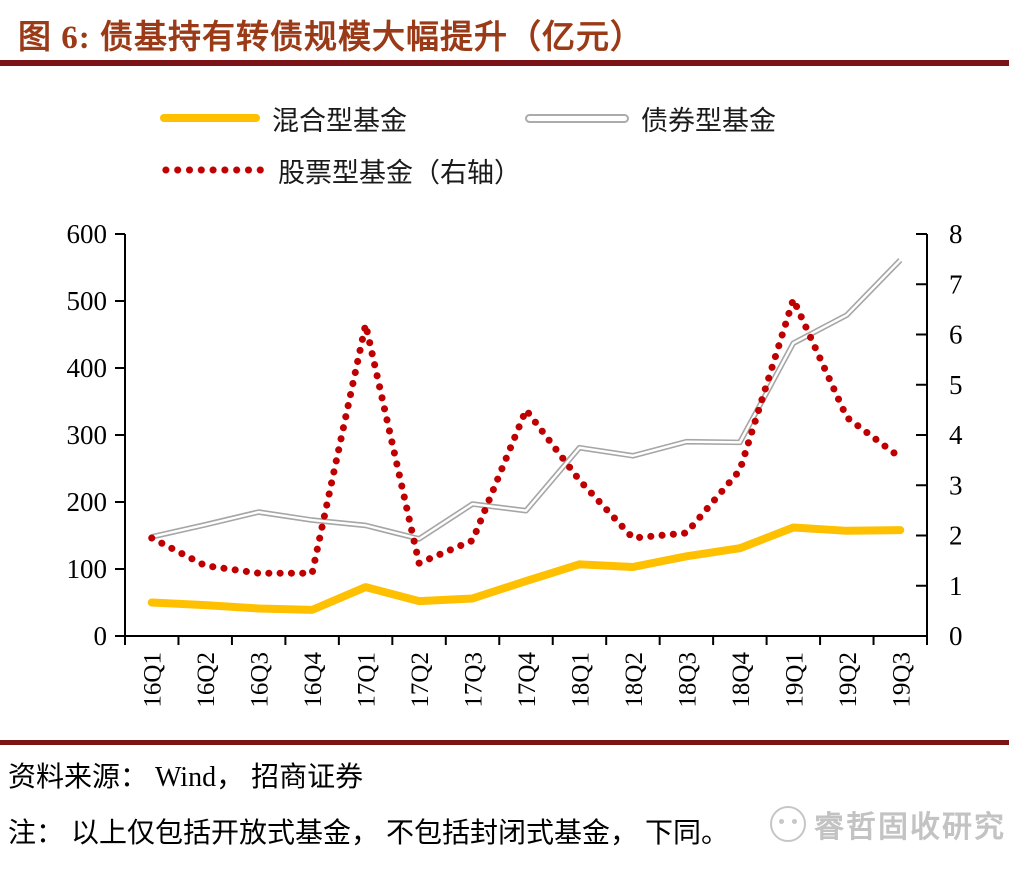 The image size is (1009, 876). Describe the element at coordinates (206, 680) in the screenshot. I see `x-axis-tick-label: 16Q2` at that location.